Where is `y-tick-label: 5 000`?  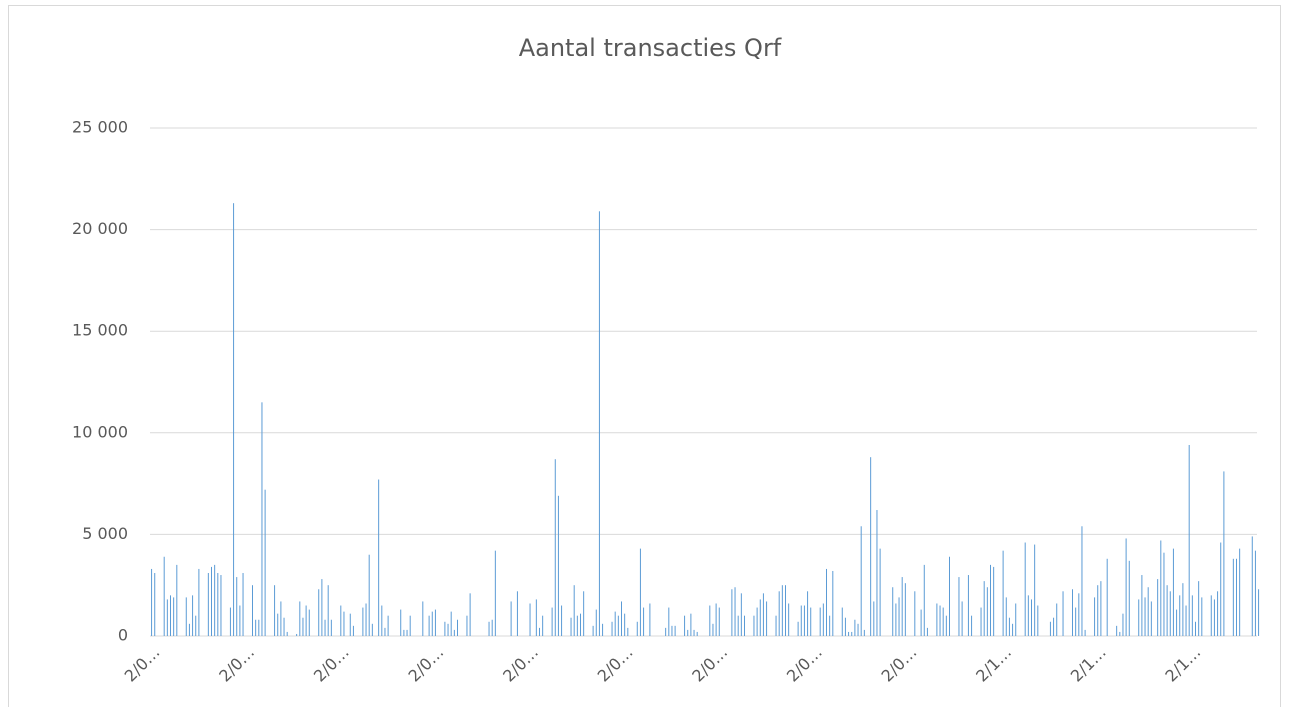
y-tick-label: 5 000 is located at coordinates (105, 533).